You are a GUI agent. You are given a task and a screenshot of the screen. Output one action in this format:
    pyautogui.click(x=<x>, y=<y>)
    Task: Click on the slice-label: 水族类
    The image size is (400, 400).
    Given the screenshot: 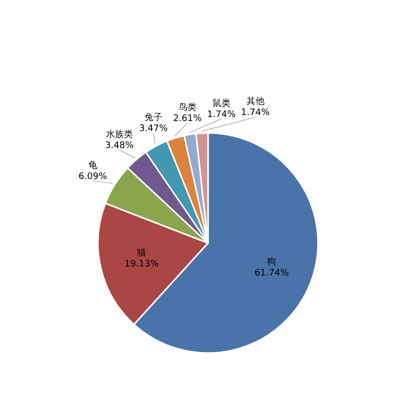 What is the action you would take?
    pyautogui.click(x=119, y=134)
    